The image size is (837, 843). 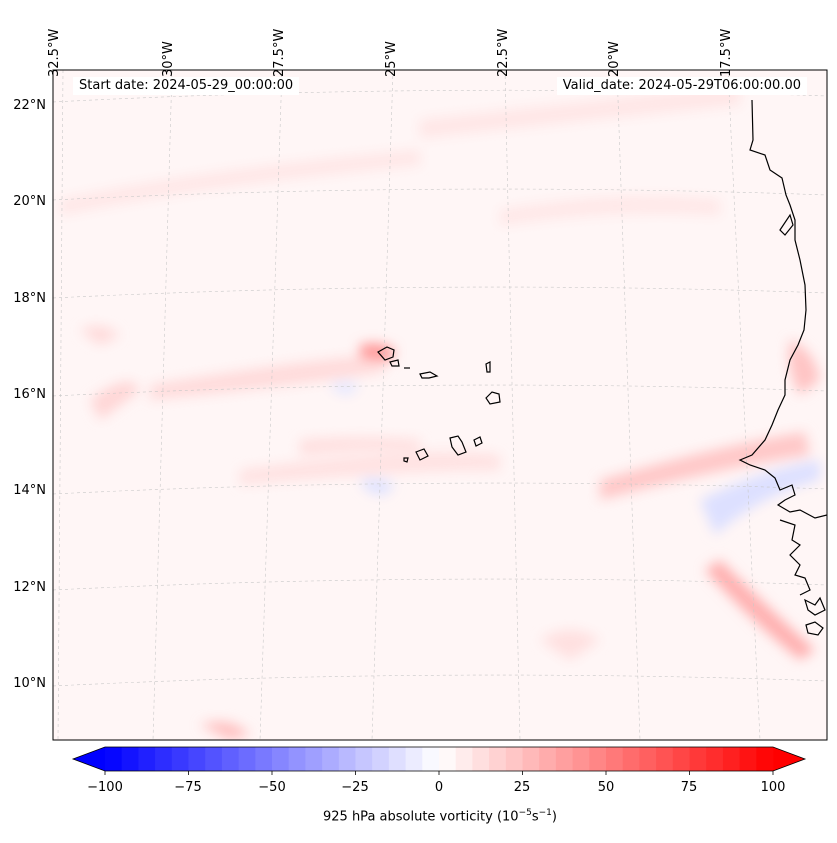 What do you see at coordinates (29, 298) in the screenshot?
I see `lat-label: 18°N` at bounding box center [29, 298].